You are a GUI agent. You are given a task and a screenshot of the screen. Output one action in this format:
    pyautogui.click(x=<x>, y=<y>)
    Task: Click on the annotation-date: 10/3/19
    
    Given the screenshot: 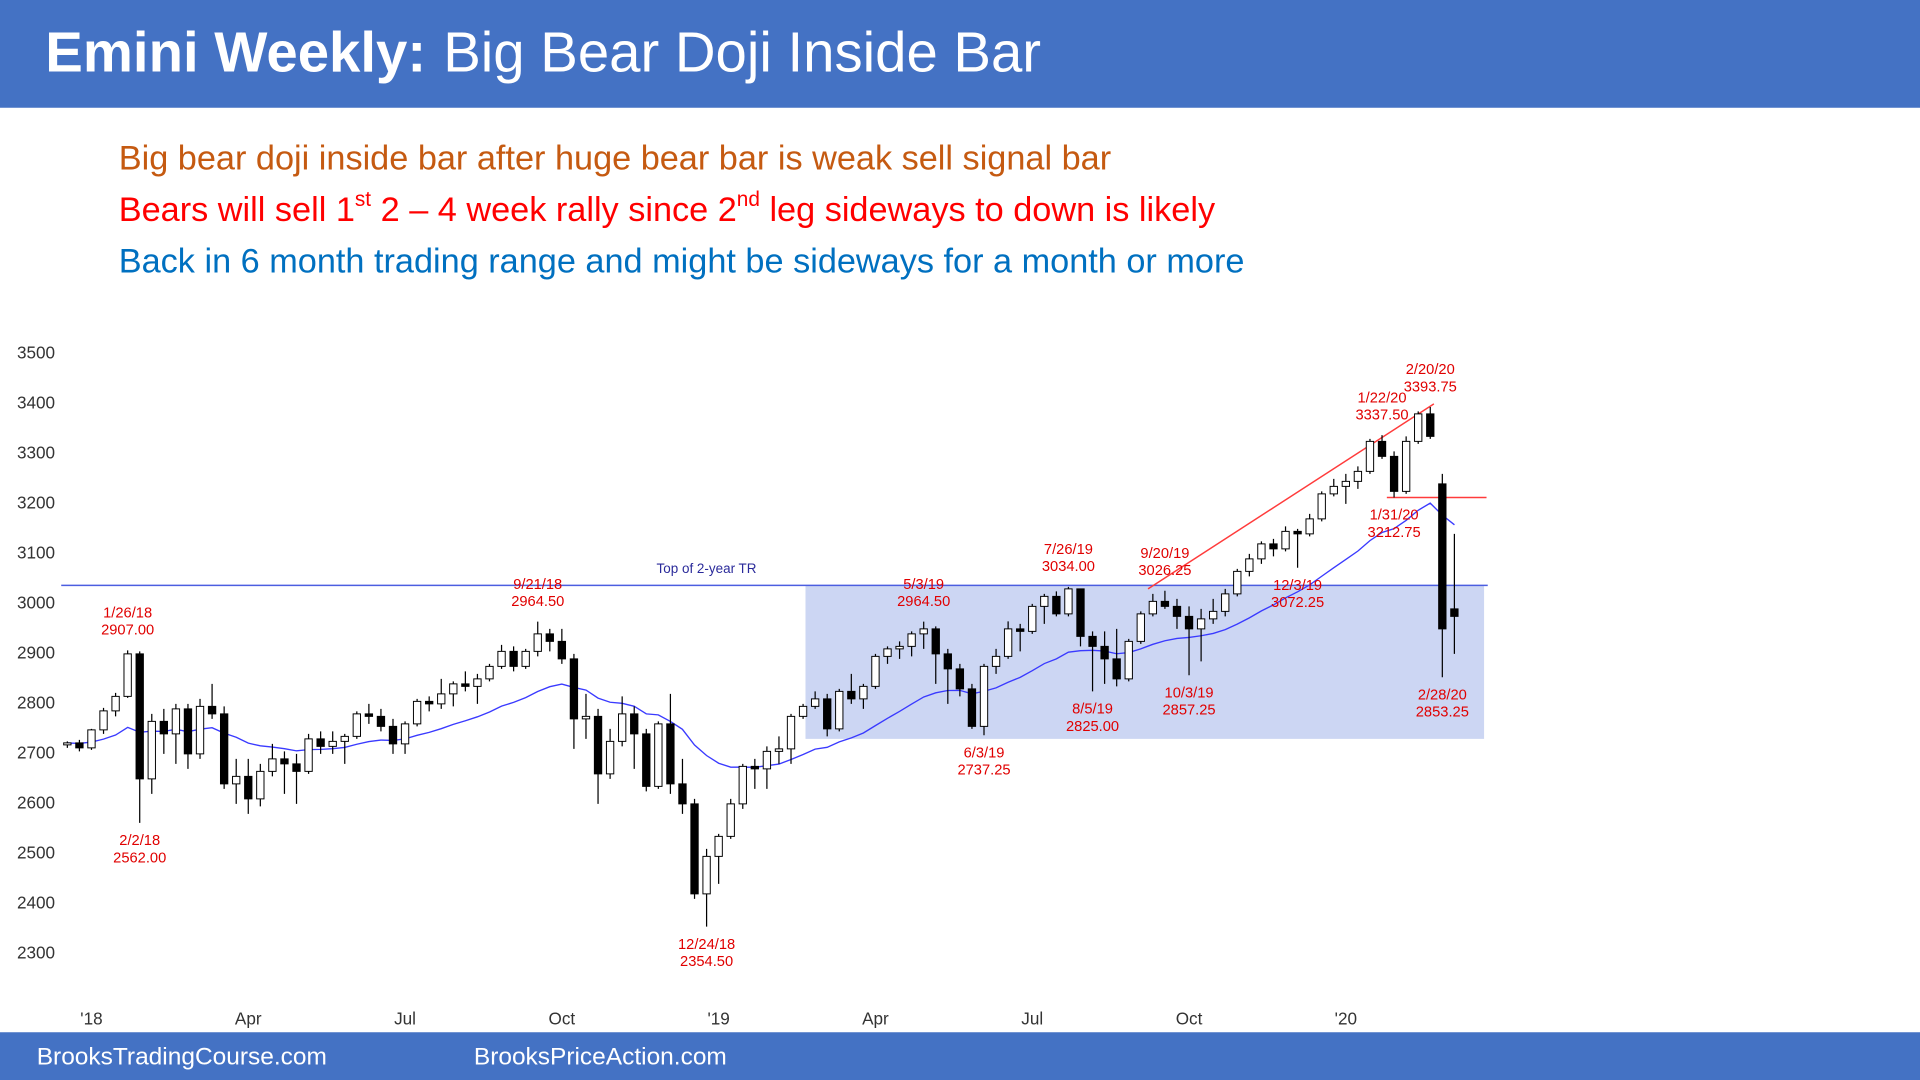 What is the action you would take?
    pyautogui.click(x=1189, y=693)
    